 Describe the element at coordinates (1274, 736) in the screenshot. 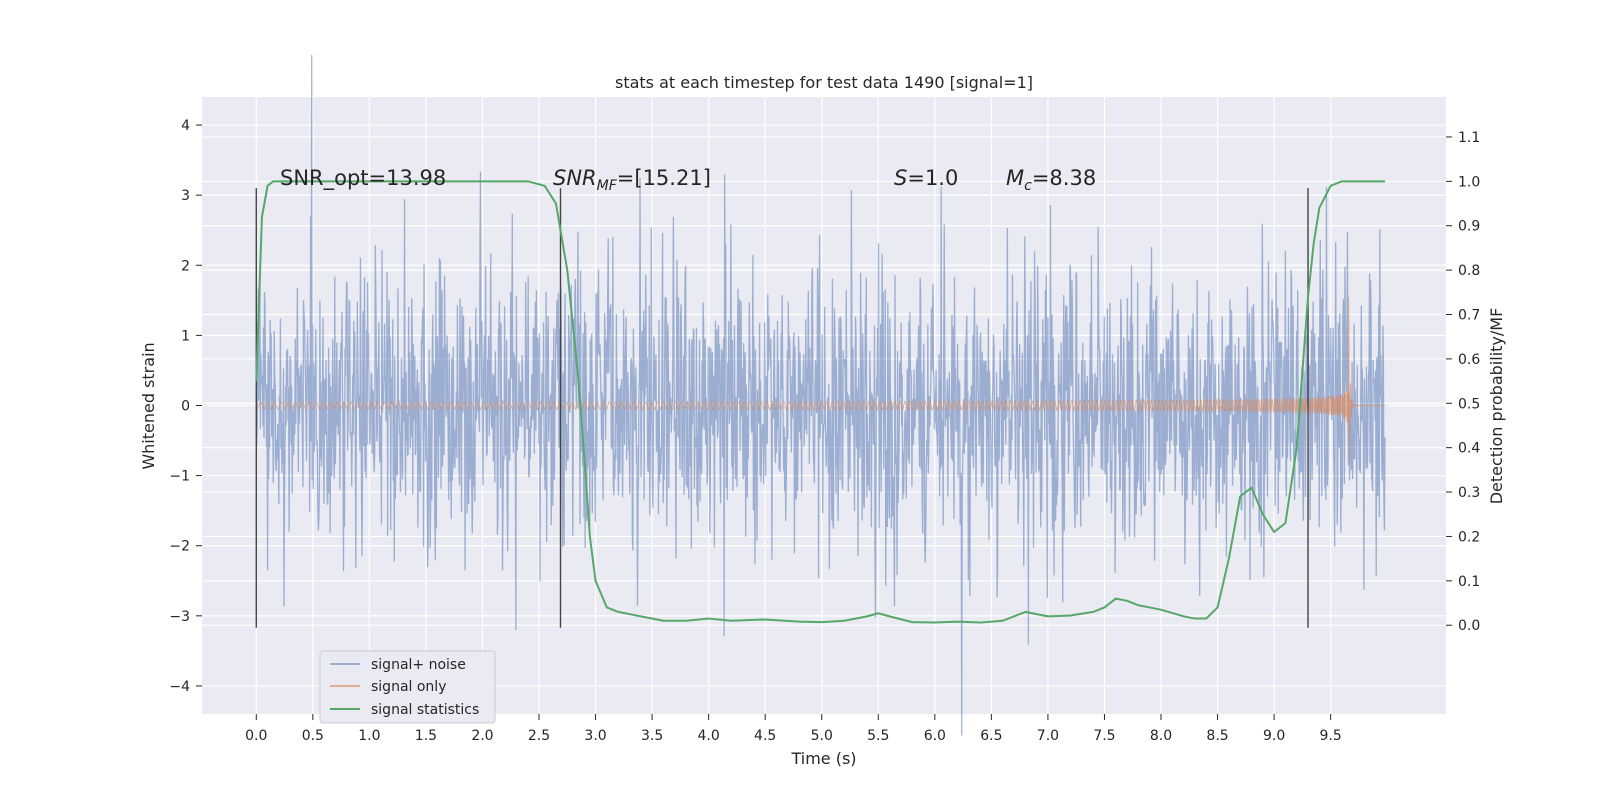

I see `x-tick-label: 9.0` at that location.